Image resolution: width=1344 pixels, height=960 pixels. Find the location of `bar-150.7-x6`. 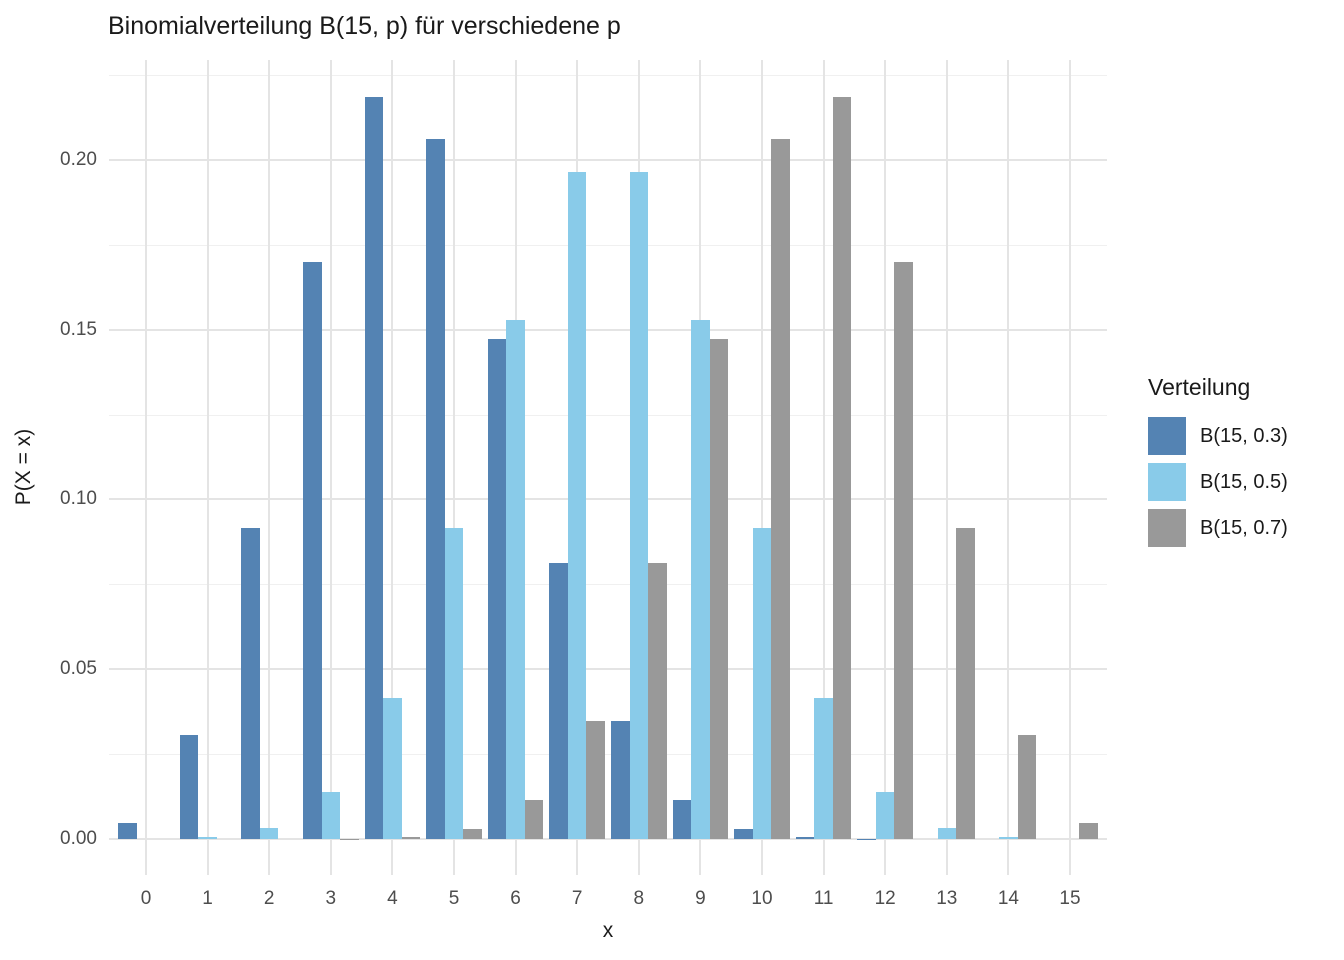

bar-150.7-x6 is located at coordinates (534, 819).